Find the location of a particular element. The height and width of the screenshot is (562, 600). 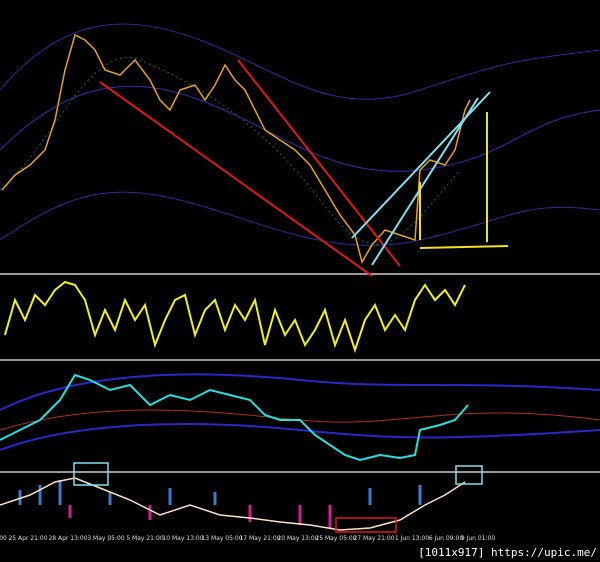

x-tick-label: 3 May 05:00 is located at coordinates (106, 538).